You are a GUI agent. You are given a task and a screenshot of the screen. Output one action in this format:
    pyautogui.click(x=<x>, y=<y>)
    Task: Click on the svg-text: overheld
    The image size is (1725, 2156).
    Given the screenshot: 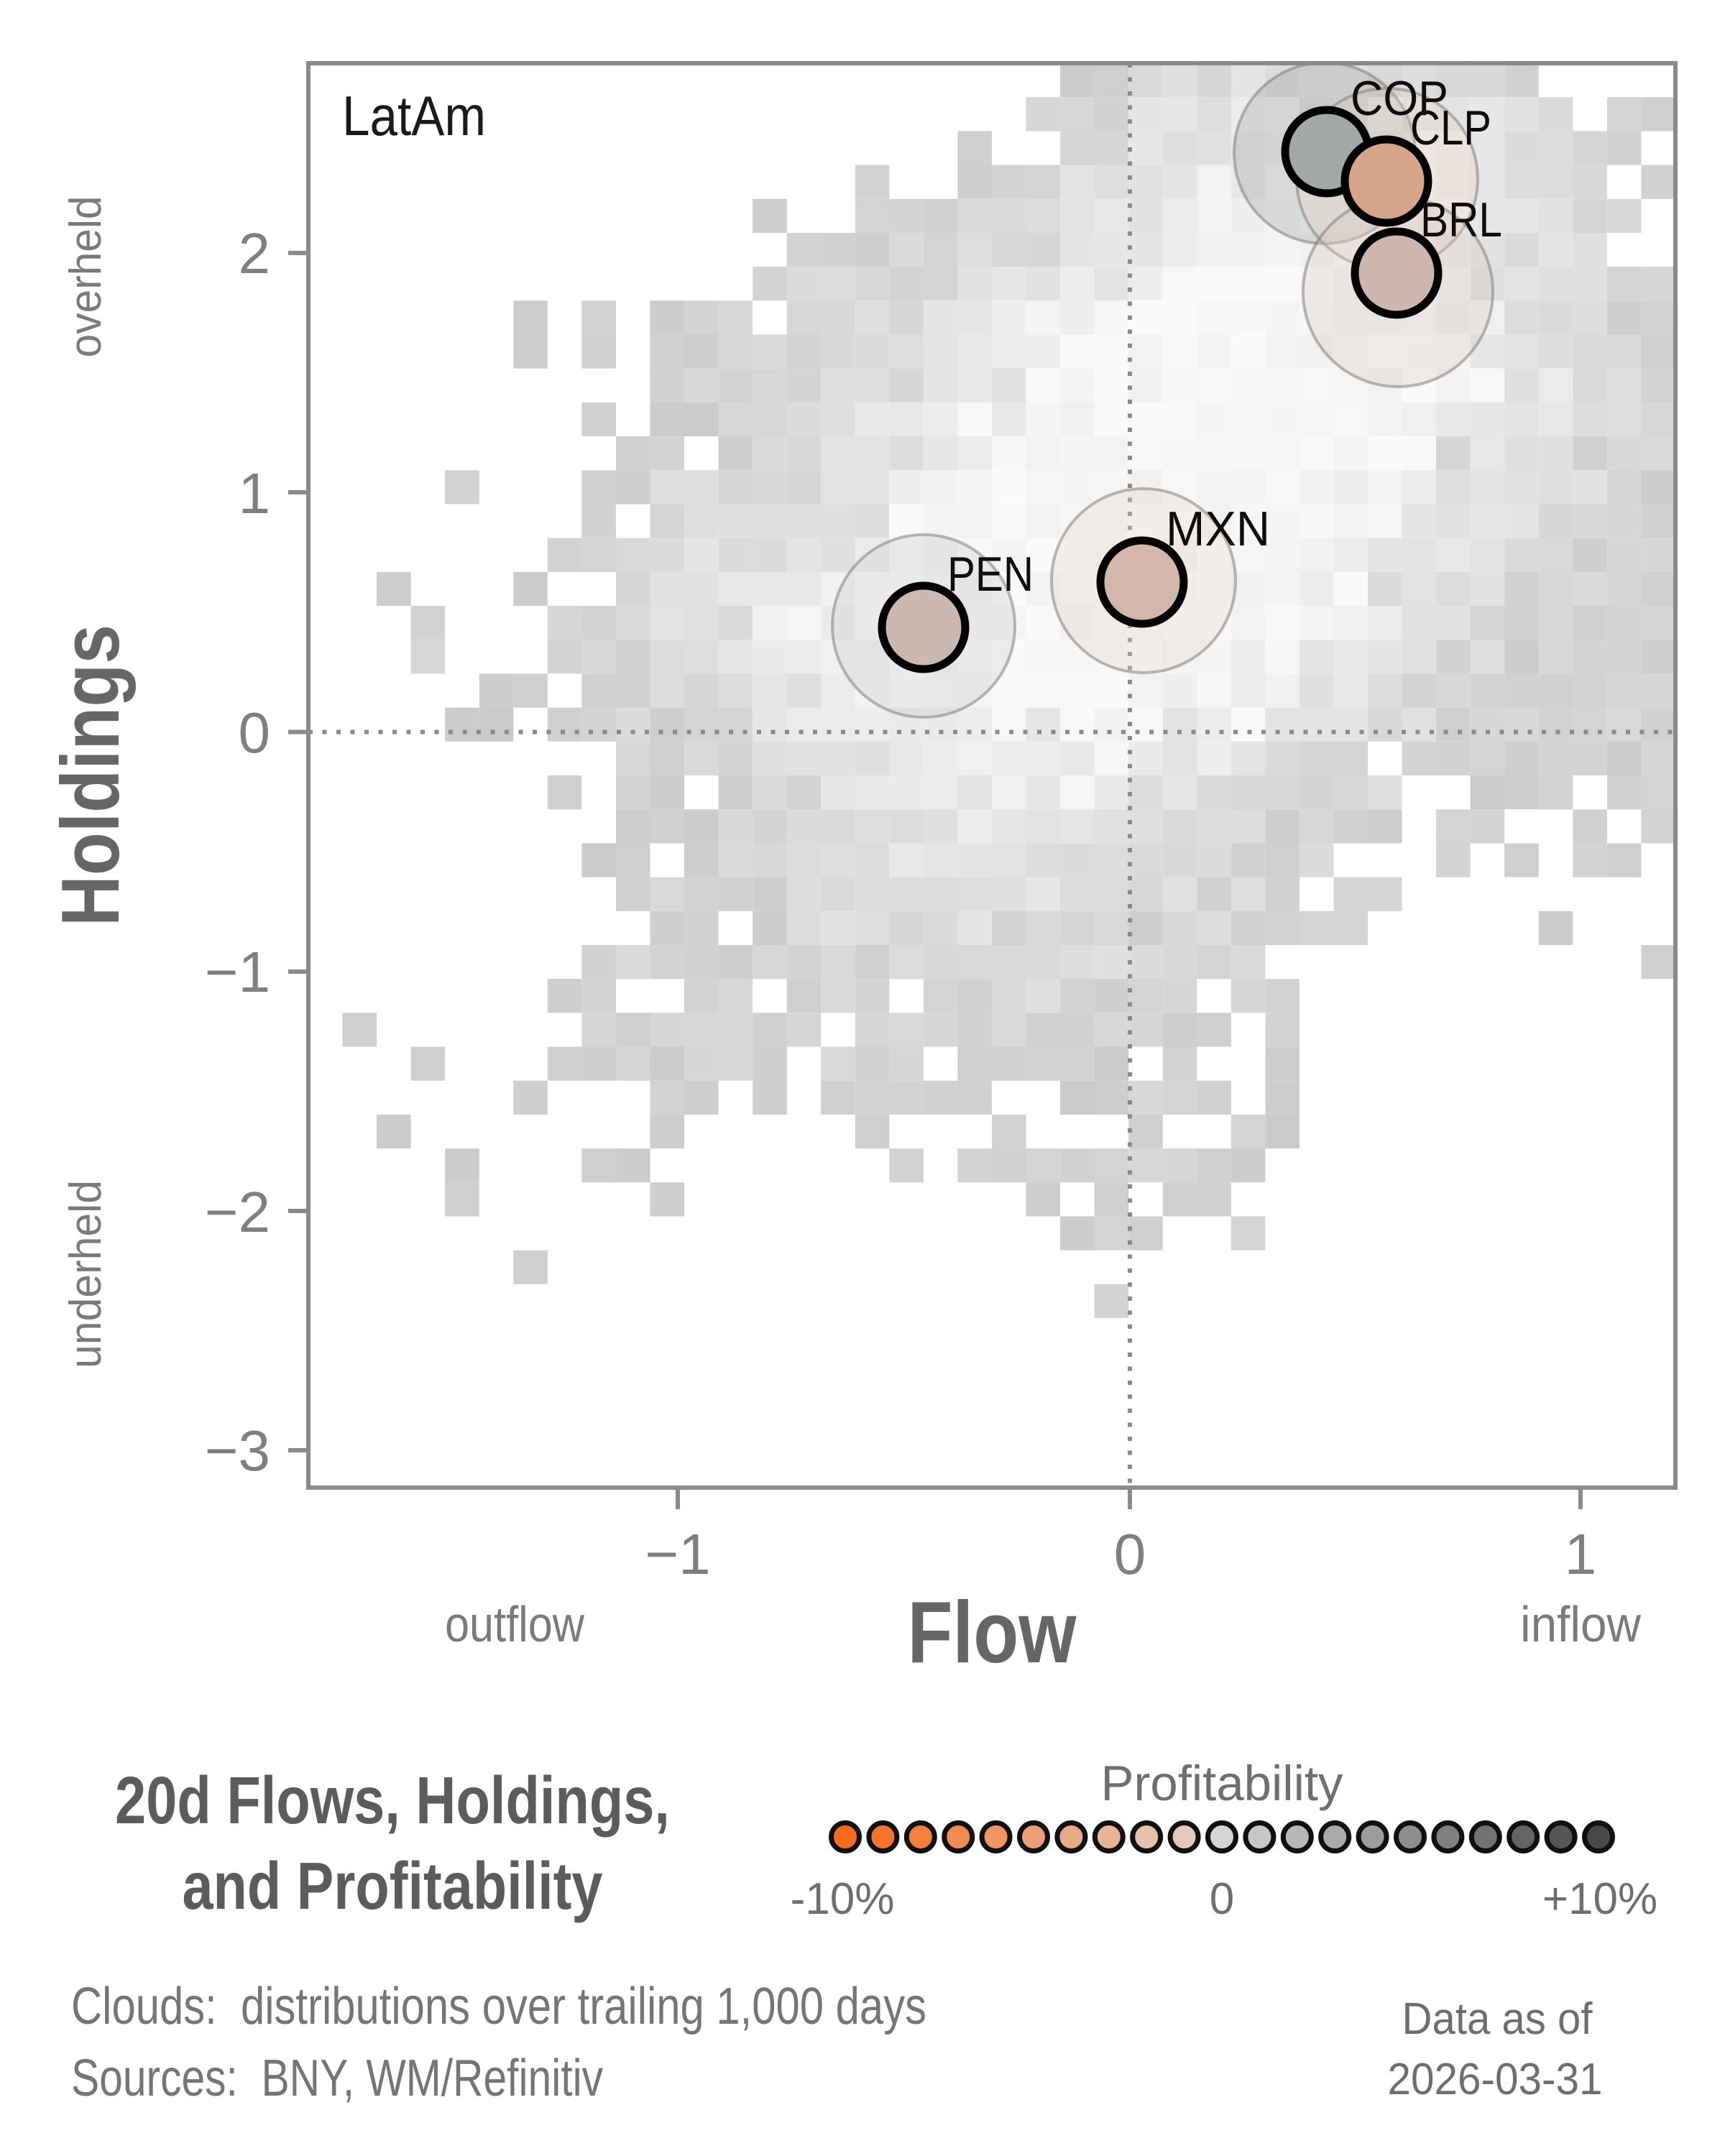 What is the action you would take?
    pyautogui.click(x=86, y=277)
    